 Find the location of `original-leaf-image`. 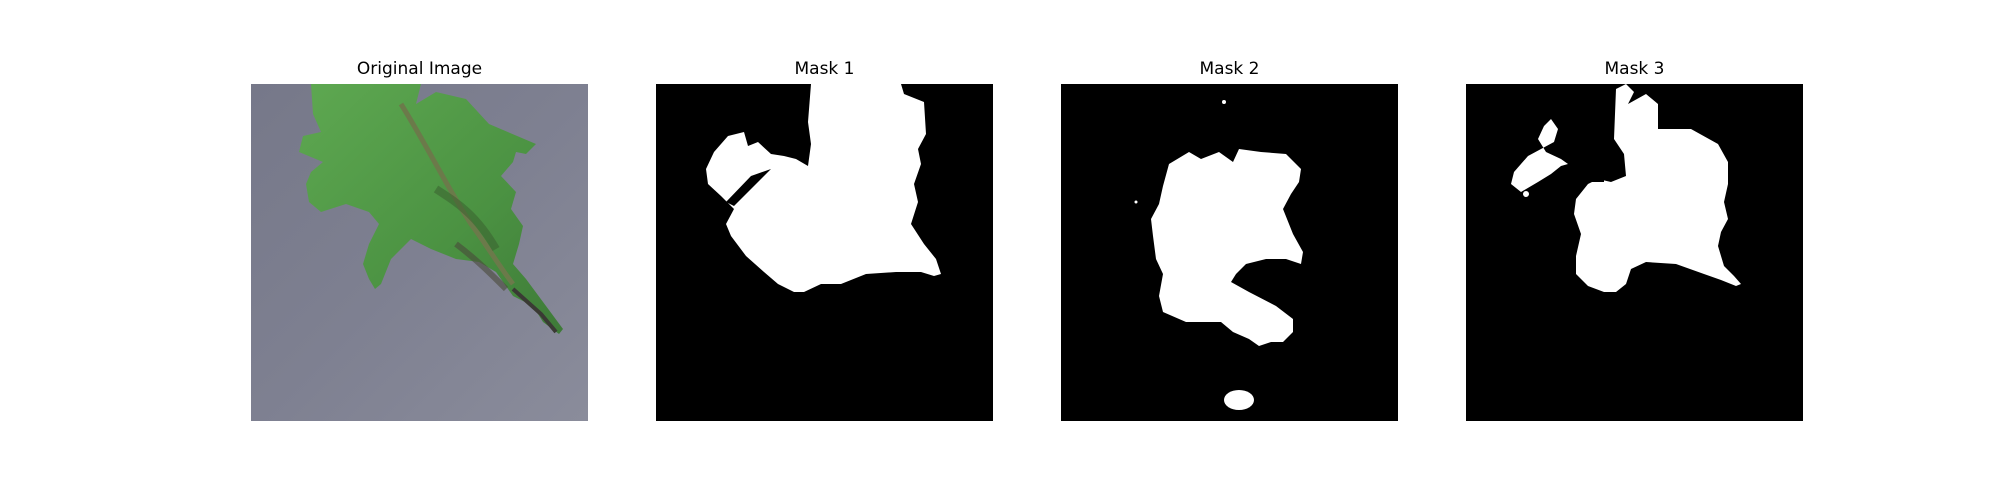

original-leaf-image is located at coordinates (419, 252).